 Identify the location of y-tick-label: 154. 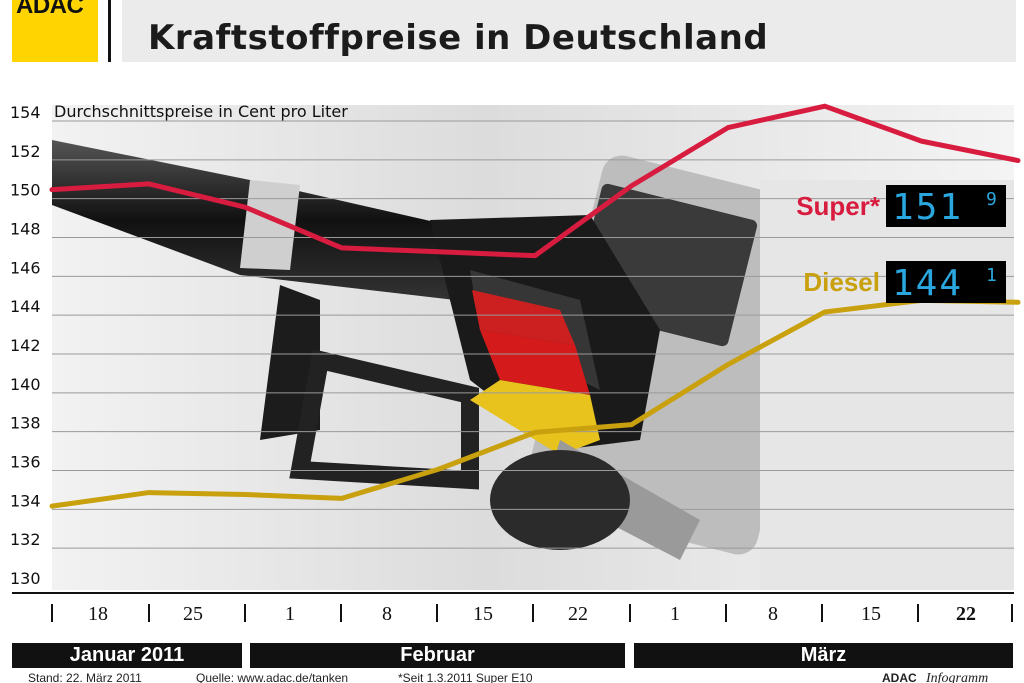
(25, 112).